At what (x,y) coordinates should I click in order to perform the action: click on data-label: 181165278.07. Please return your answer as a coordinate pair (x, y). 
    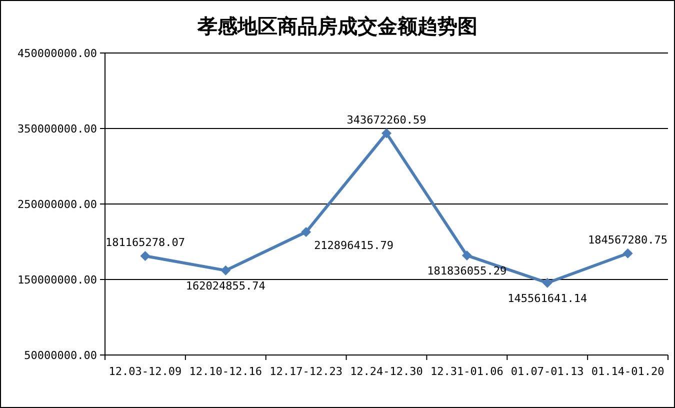
    Looking at the image, I should click on (145, 242).